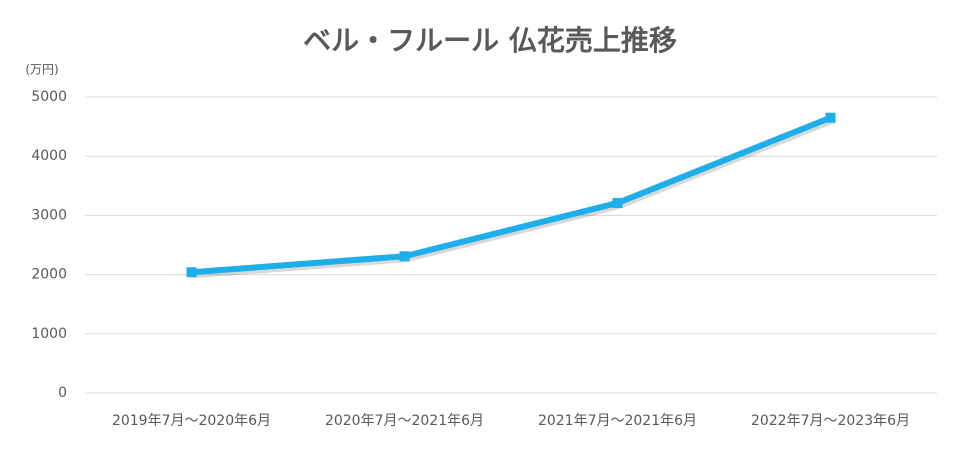 The width and height of the screenshot is (960, 450). Describe the element at coordinates (49, 215) in the screenshot. I see `y-tick-label: 3000` at that location.